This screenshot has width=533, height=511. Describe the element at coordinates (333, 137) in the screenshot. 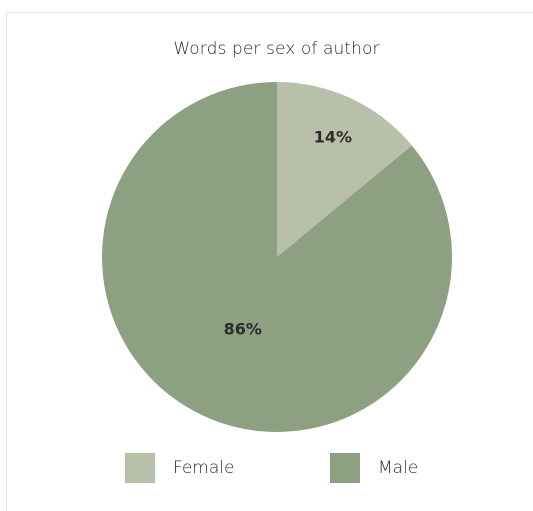

I see `slice-label-female: 14%` at that location.